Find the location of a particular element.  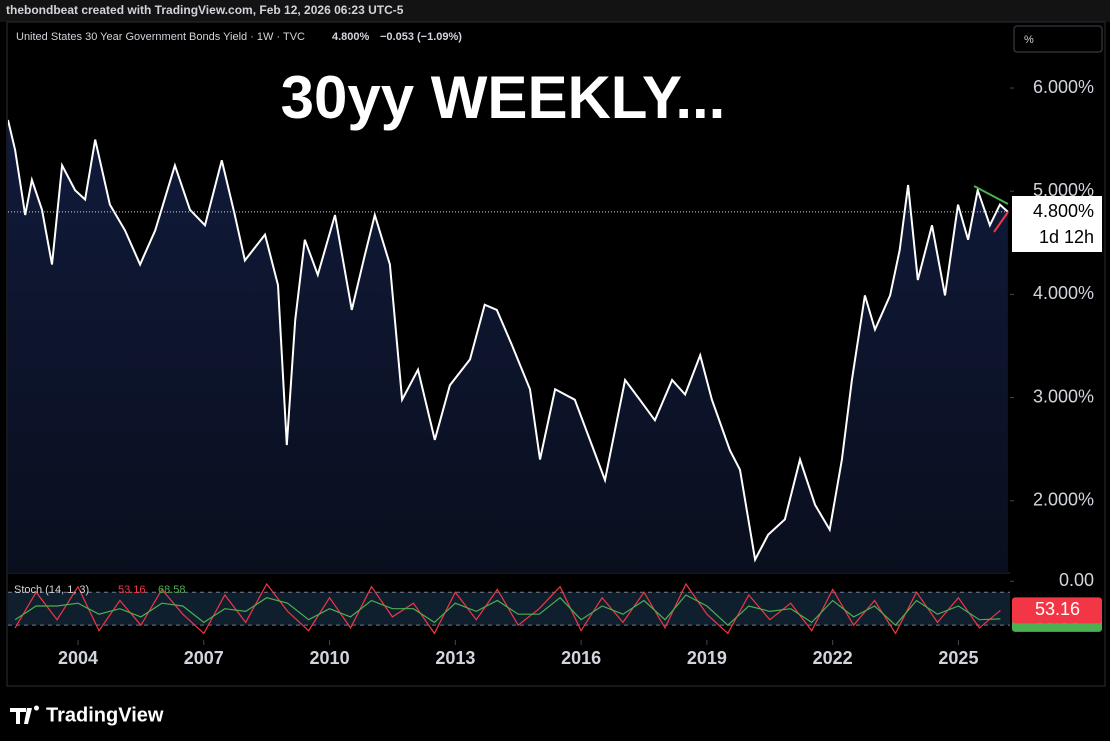

y-tick-label: 6.000% is located at coordinates (1063, 87).